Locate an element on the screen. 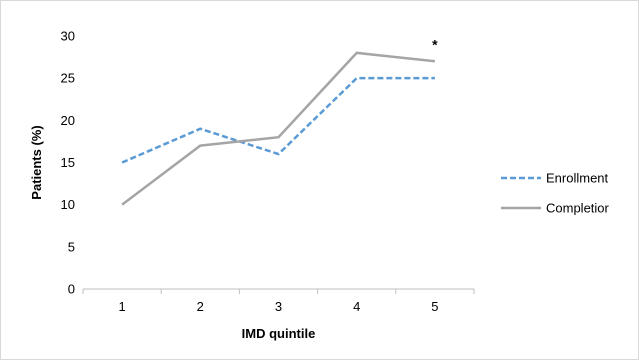 This screenshot has width=639, height=360. significance-annotation: * is located at coordinates (435, 44).